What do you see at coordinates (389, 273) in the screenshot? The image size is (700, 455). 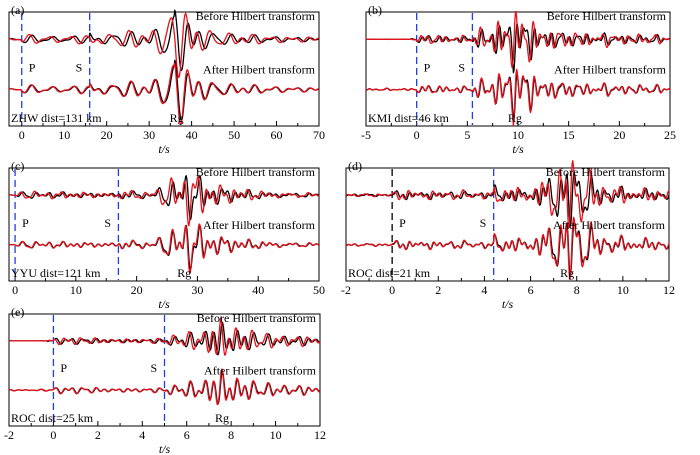 I see `station-distance-label: ROC dist=21 km` at bounding box center [389, 273].